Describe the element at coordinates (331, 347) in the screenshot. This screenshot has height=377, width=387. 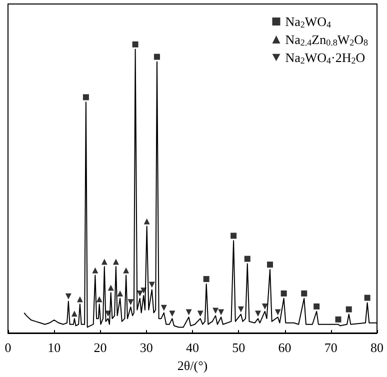
I see `x-tick-label: 70` at that location.